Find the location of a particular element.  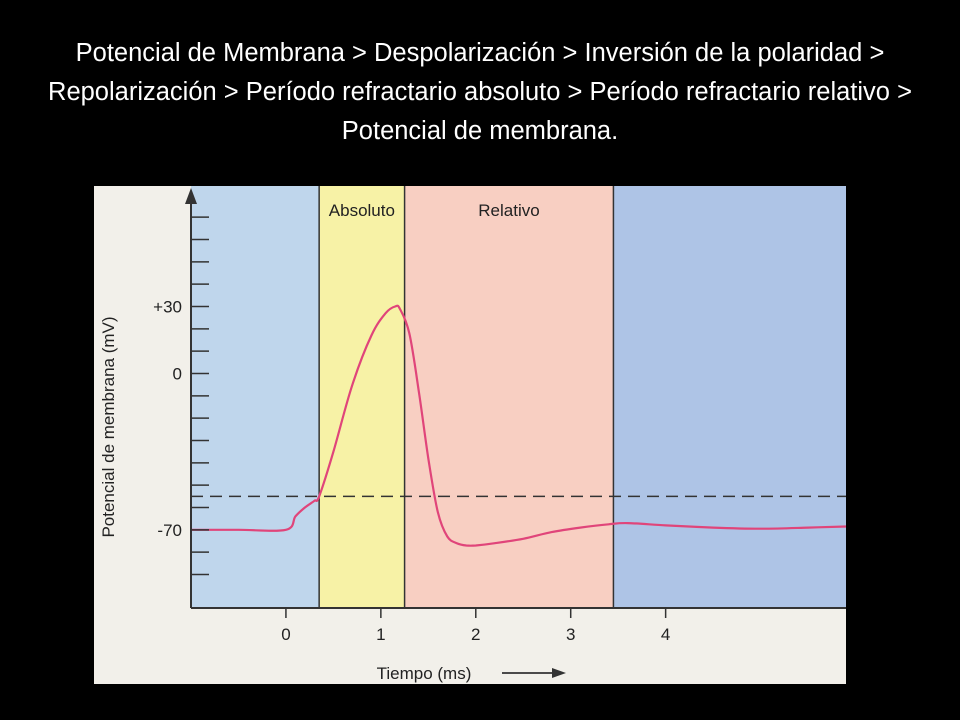

x-tick-label-3: 3 is located at coordinates (570, 634).